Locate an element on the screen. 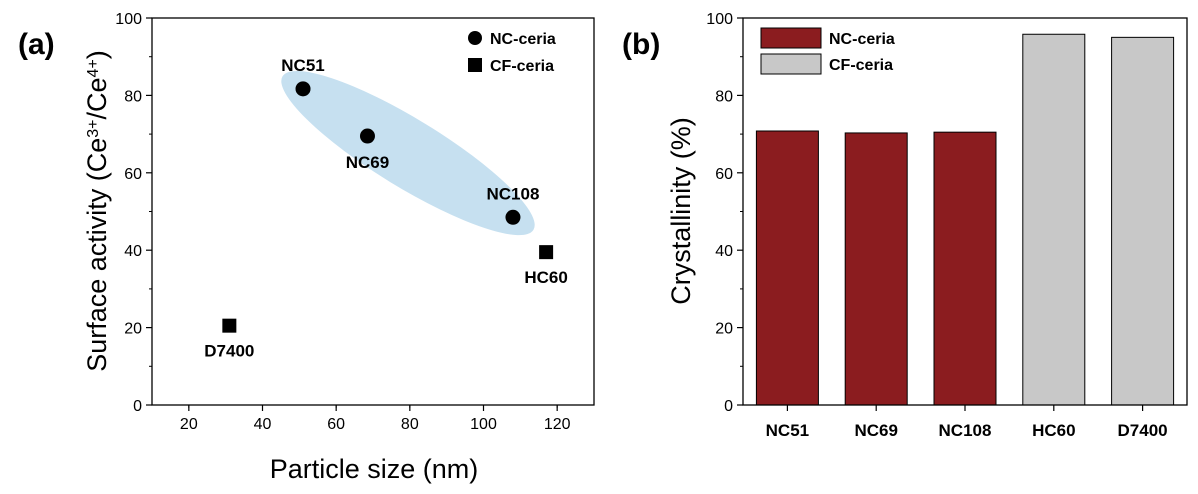  point-label-nc108: NC108 is located at coordinates (513, 193).